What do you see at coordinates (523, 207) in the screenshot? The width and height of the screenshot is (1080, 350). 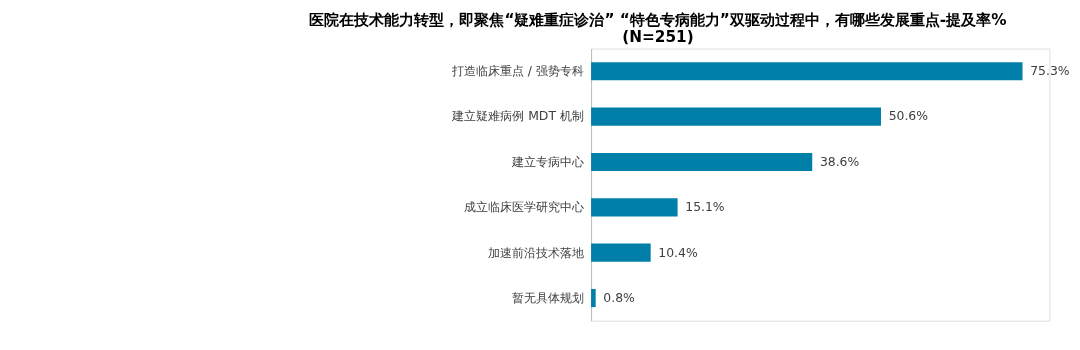 I see `y-tick-label: 成立临床医学研究中心` at bounding box center [523, 207].